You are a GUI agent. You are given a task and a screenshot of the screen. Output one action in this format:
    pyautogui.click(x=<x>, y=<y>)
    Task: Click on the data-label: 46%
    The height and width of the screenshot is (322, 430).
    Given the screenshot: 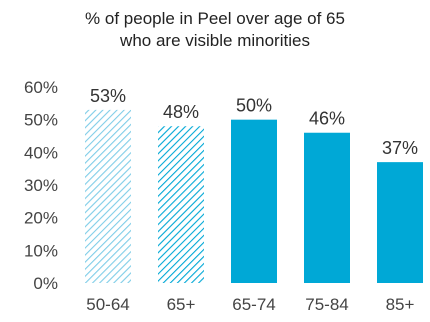 What is the action you would take?
    pyautogui.click(x=327, y=119)
    